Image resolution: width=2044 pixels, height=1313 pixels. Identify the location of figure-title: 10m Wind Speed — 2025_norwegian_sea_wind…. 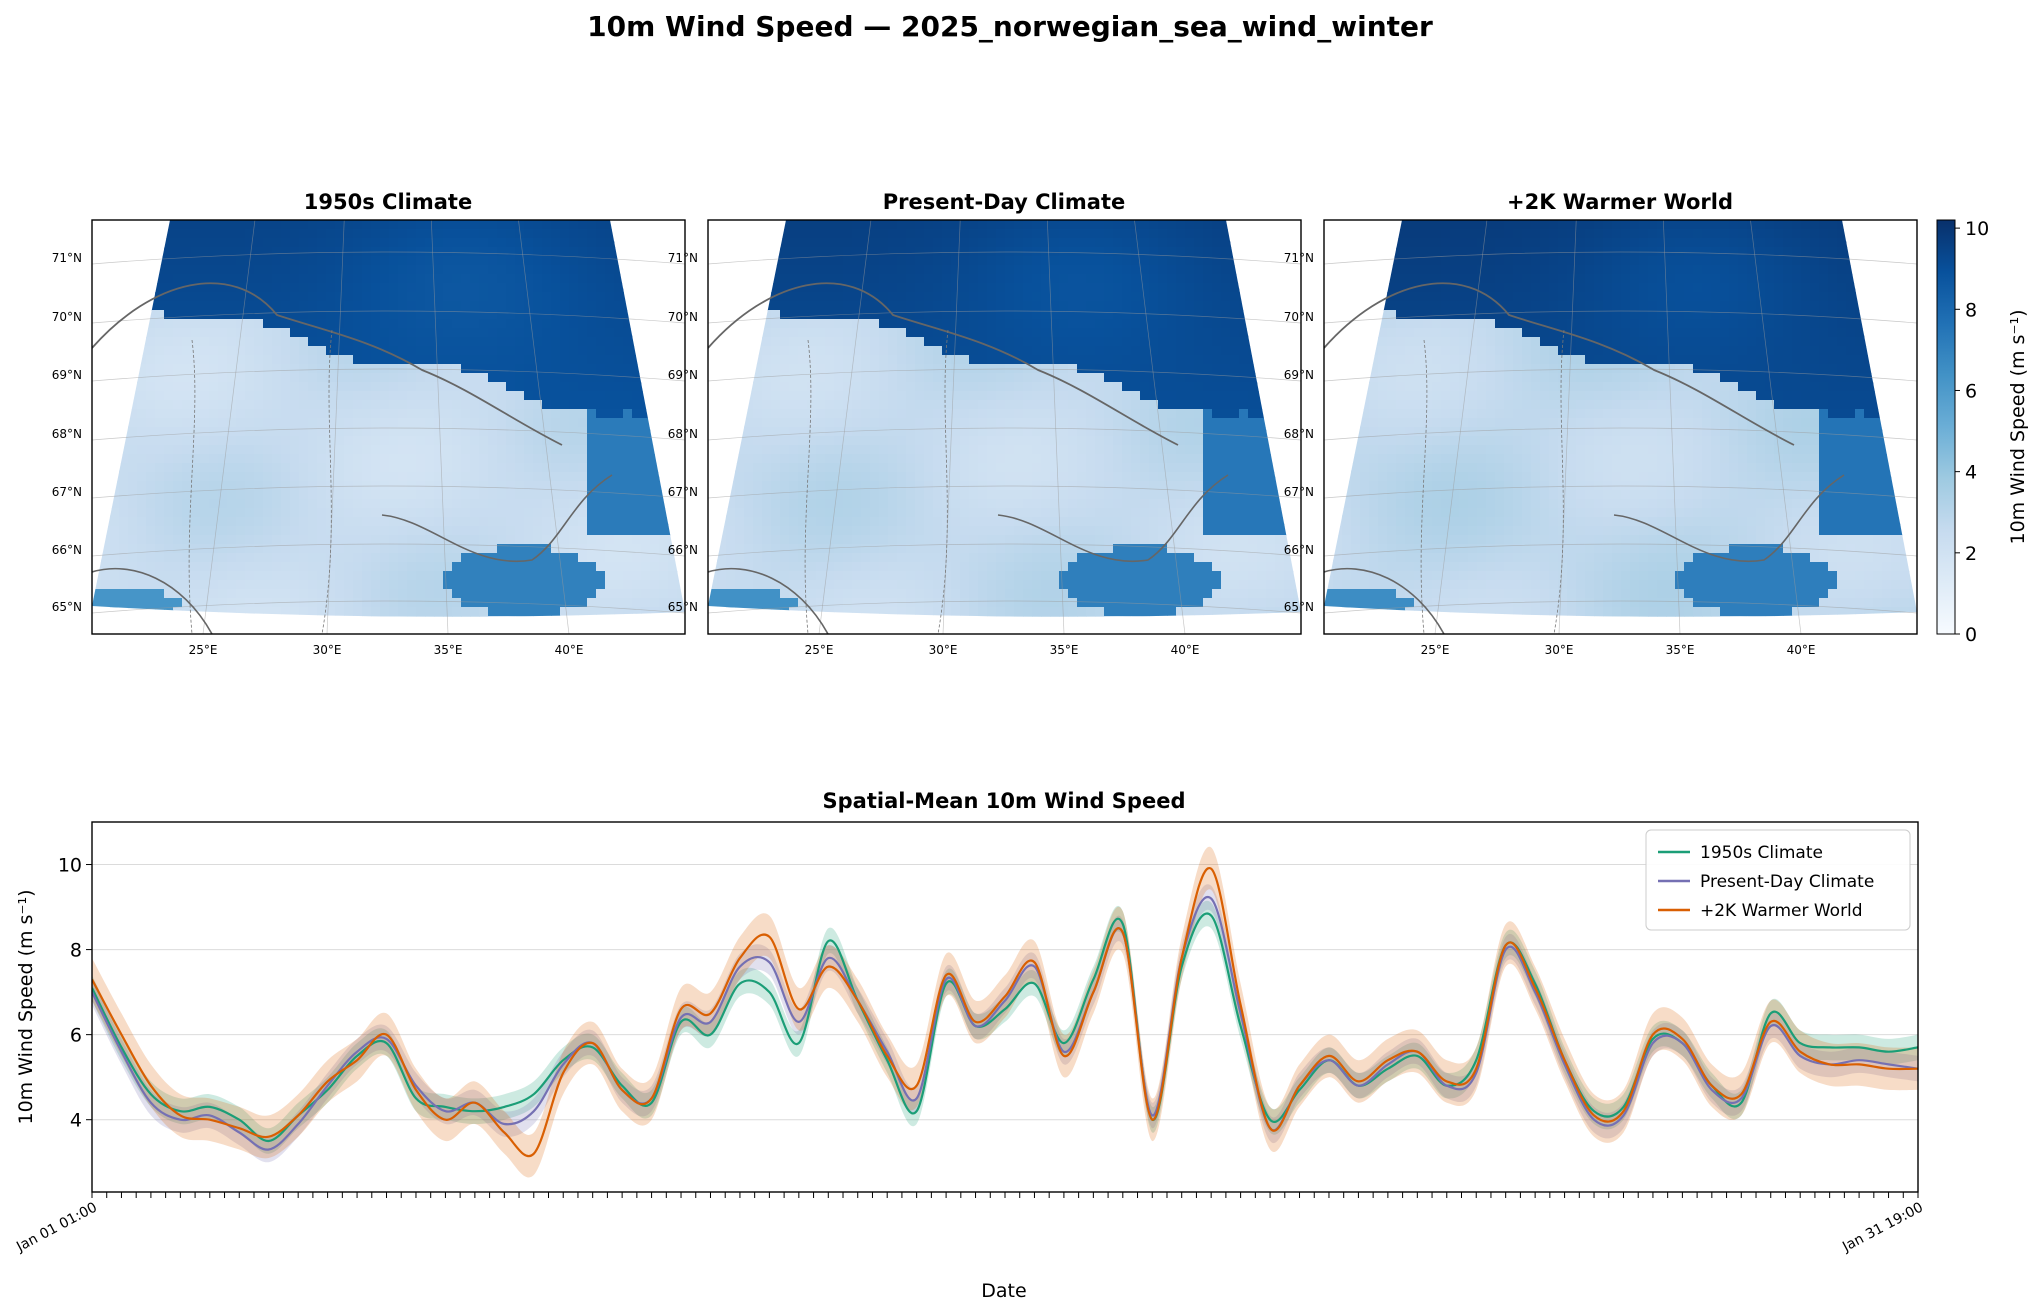
(1010, 26).